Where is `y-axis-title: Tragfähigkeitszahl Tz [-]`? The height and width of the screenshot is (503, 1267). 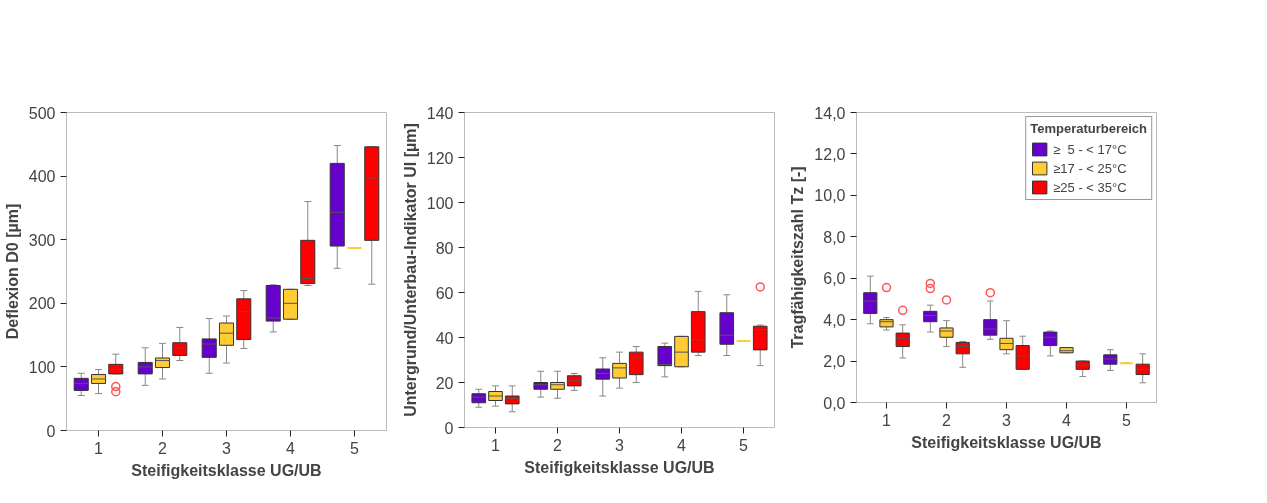 y-axis-title: Tragfähigkeitszahl Tz [-] is located at coordinates (798, 257).